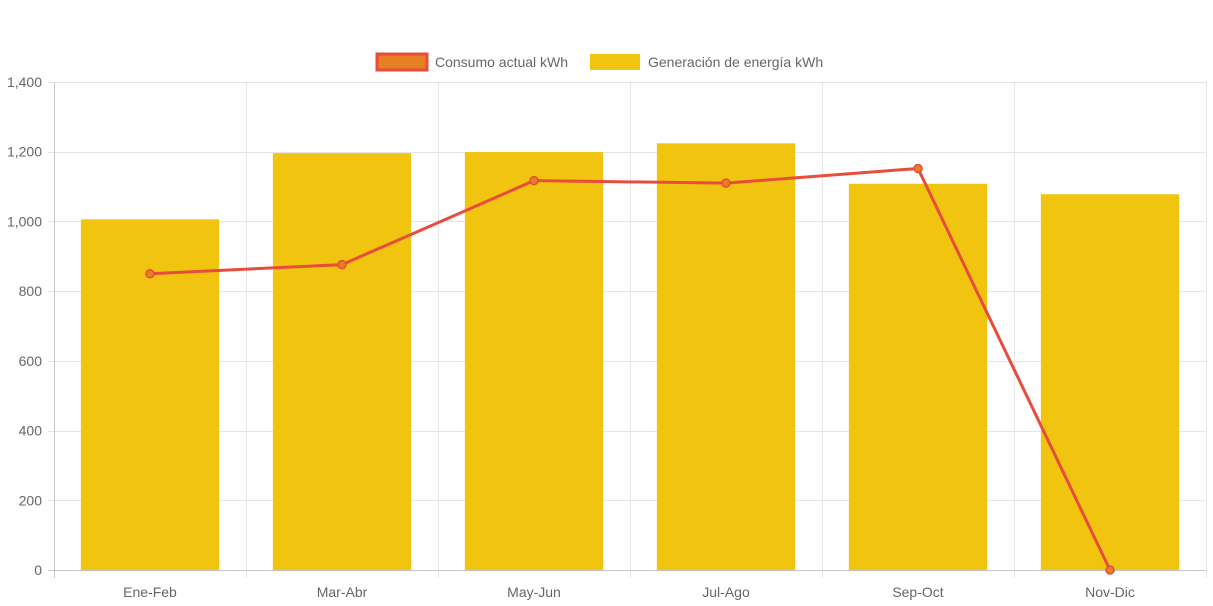 The width and height of the screenshot is (1213, 606). I want to click on legend-swatch-consumo, so click(402, 62).